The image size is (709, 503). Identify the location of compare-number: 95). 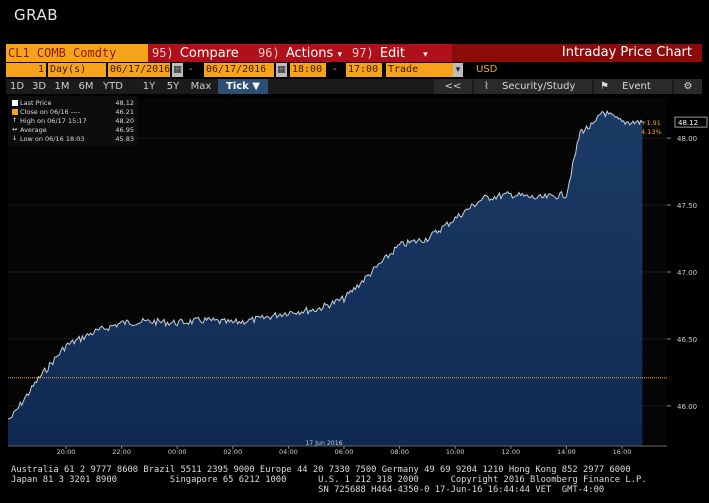
(163, 53).